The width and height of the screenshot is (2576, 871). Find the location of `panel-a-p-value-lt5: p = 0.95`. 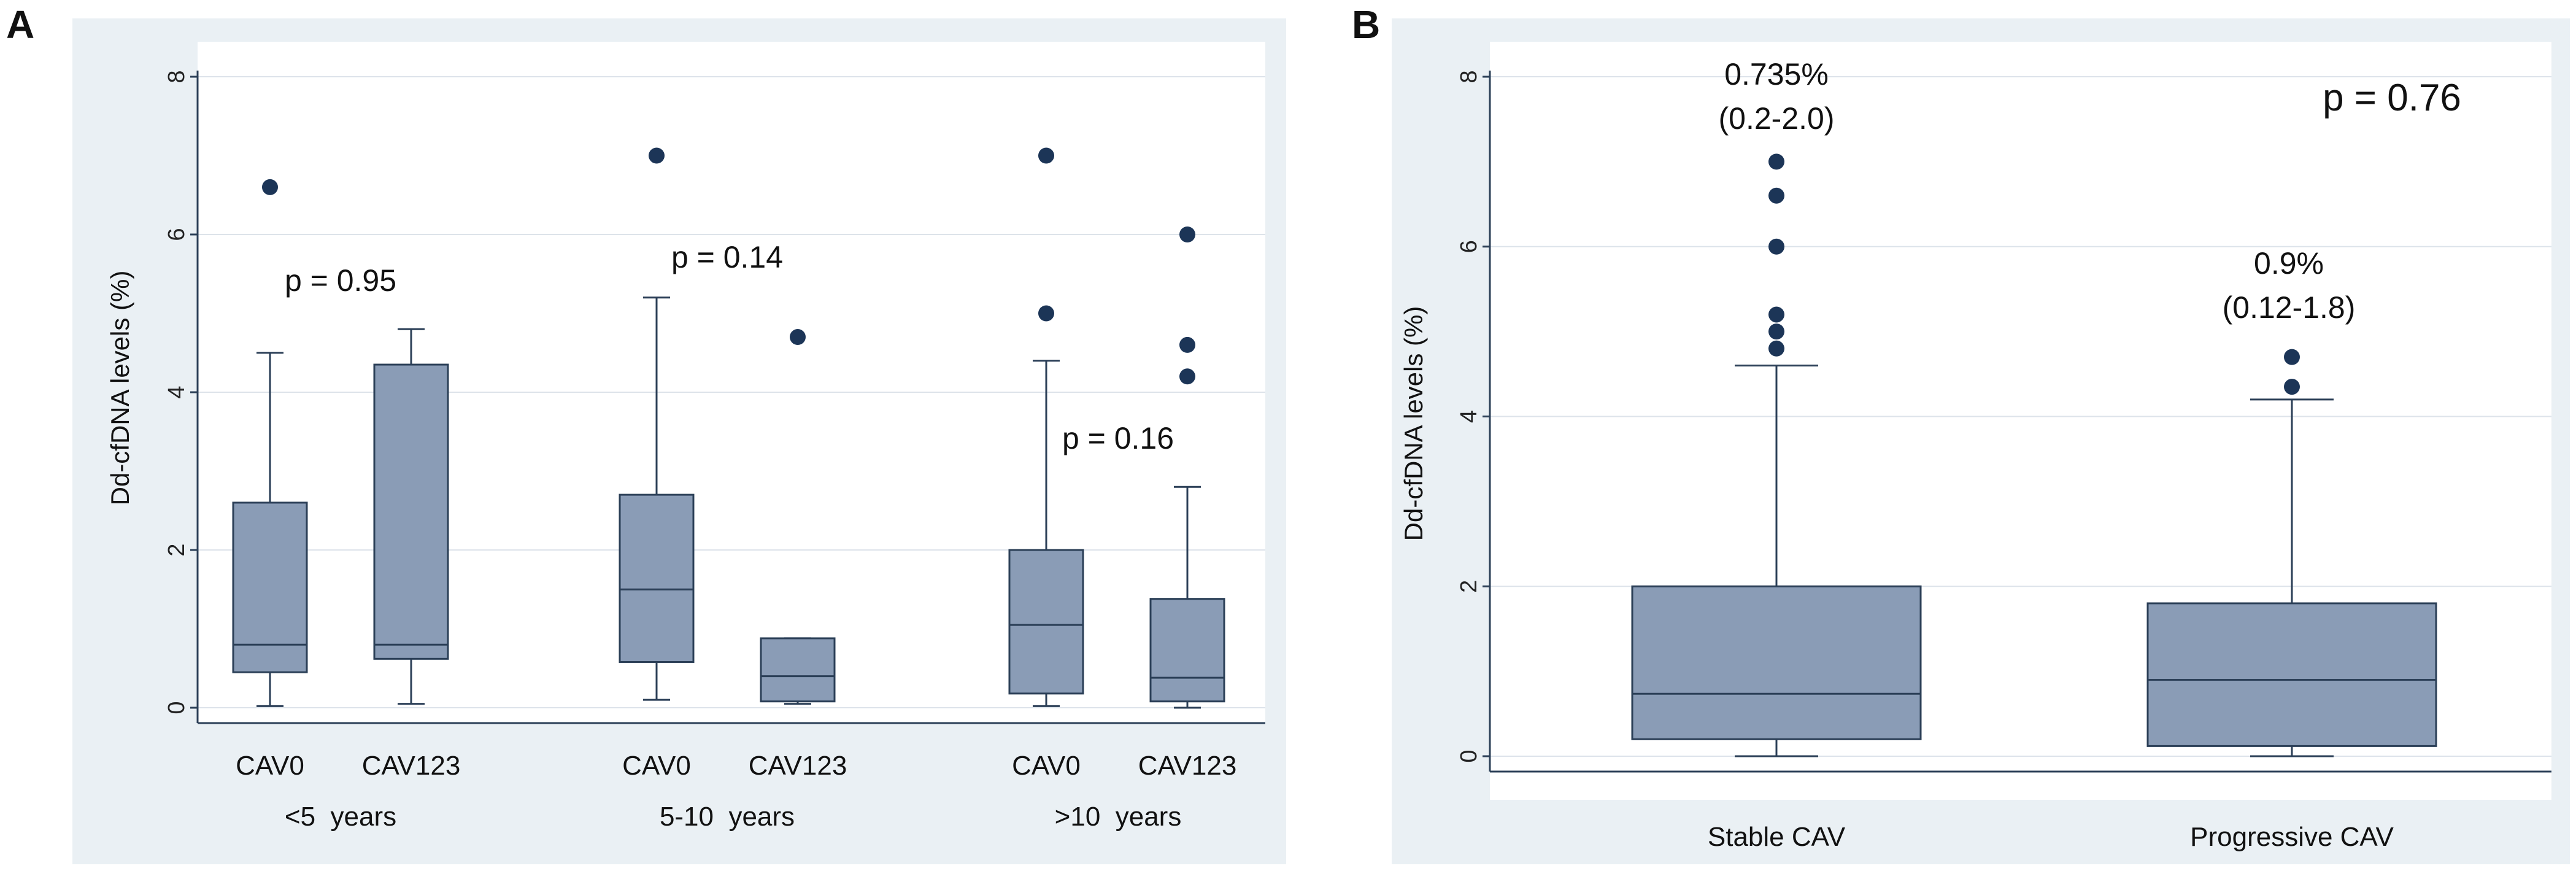

panel-a-p-value-lt5: p = 0.95 is located at coordinates (340, 280).